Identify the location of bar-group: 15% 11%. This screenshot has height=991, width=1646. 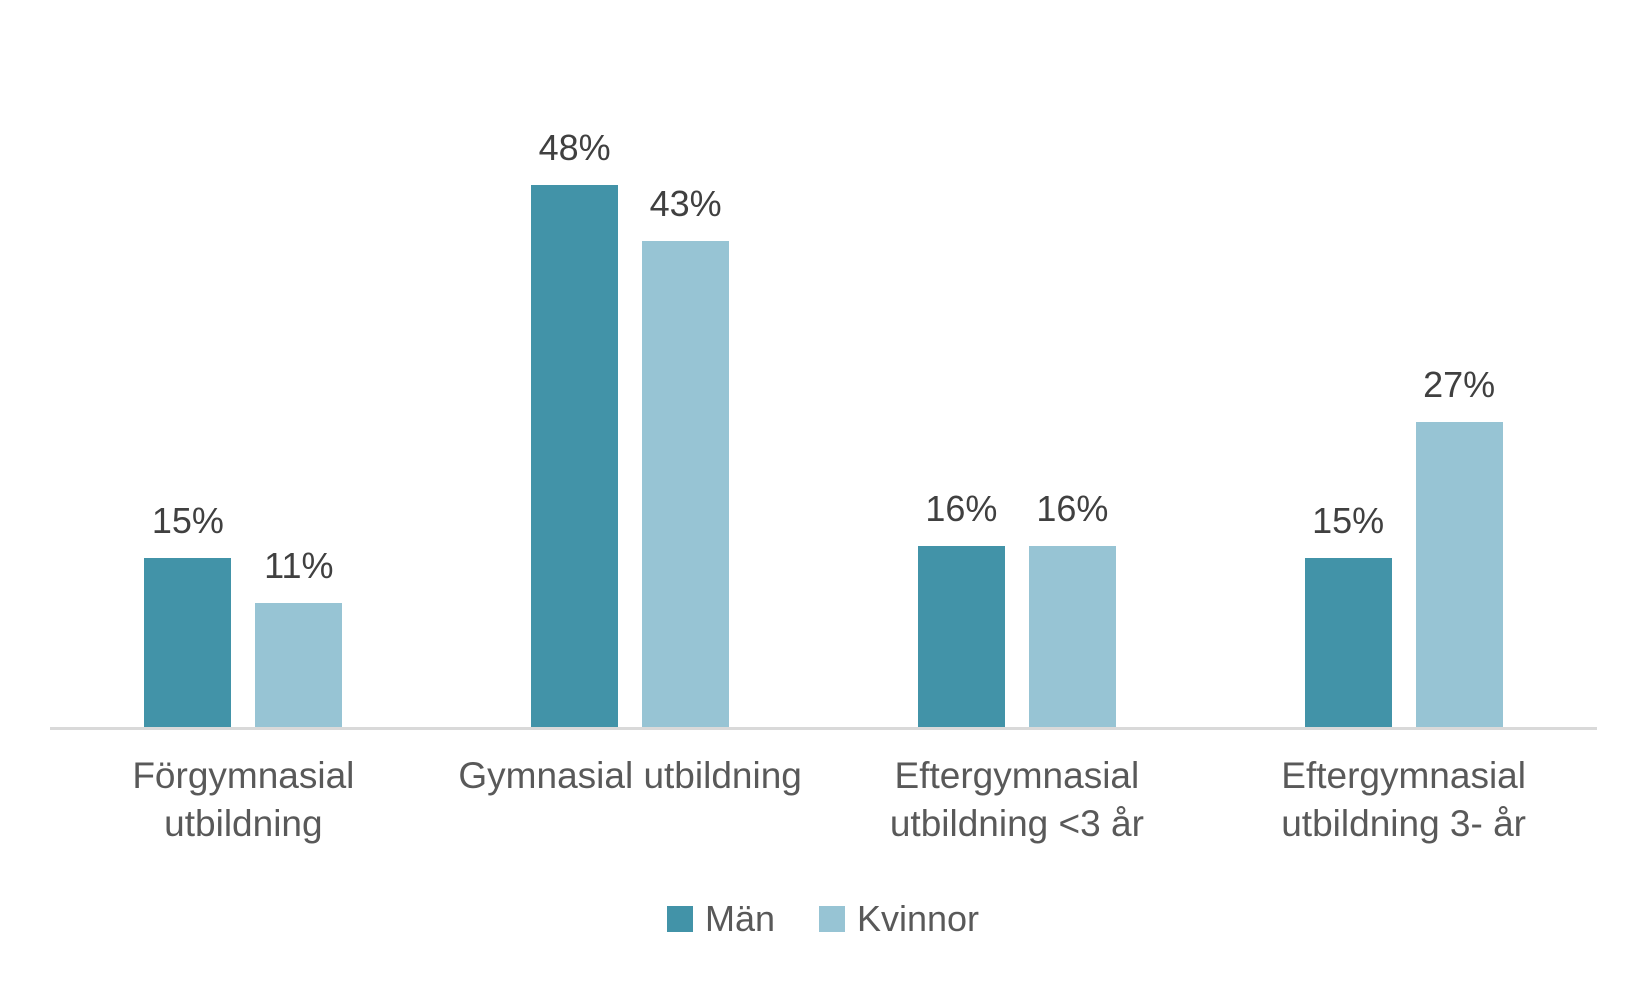
(243, 613).